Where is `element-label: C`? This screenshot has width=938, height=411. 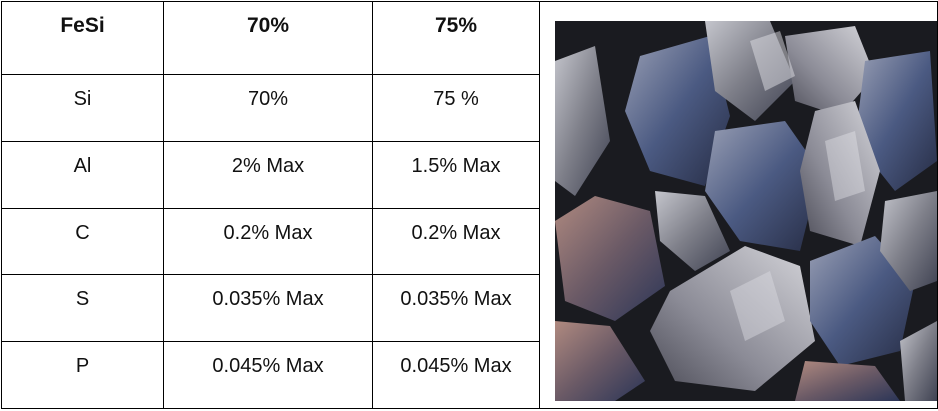 element-label: C is located at coordinates (82, 233).